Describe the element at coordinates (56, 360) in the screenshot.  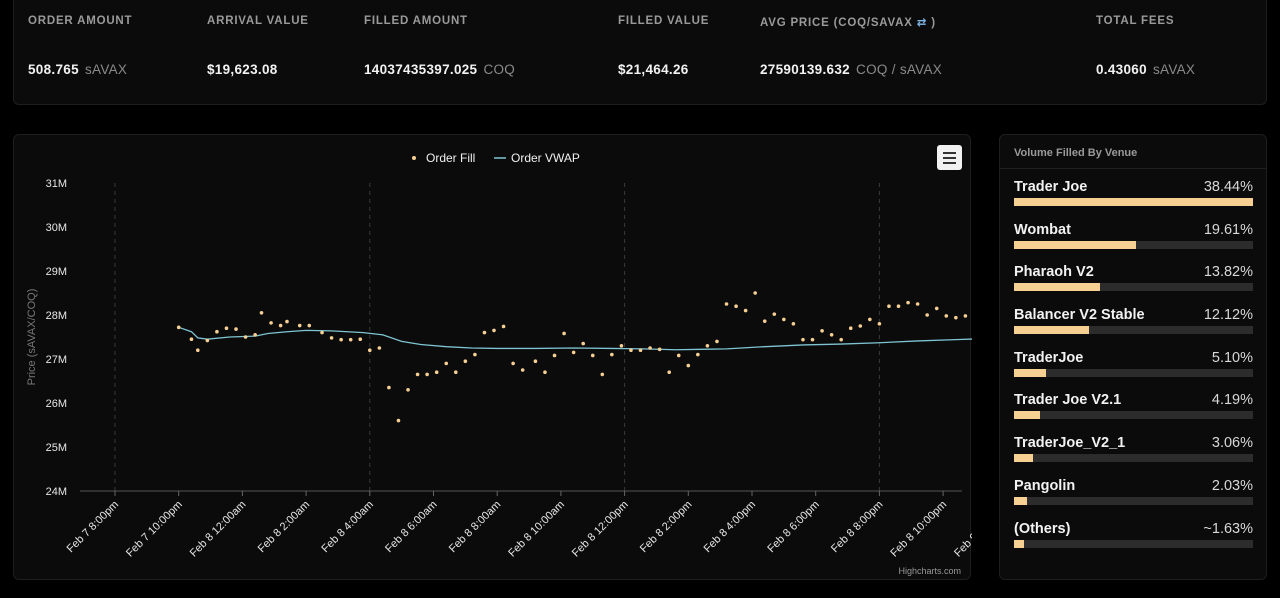
I see `y-tick-label: 27M` at that location.